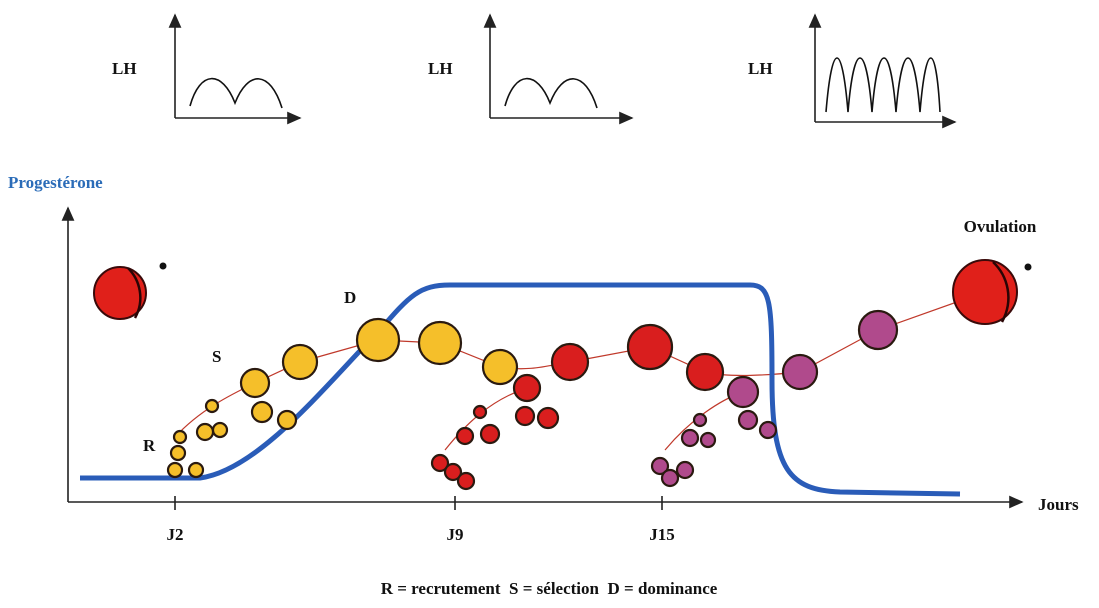  I want to click on day-label: J15, so click(662, 534).